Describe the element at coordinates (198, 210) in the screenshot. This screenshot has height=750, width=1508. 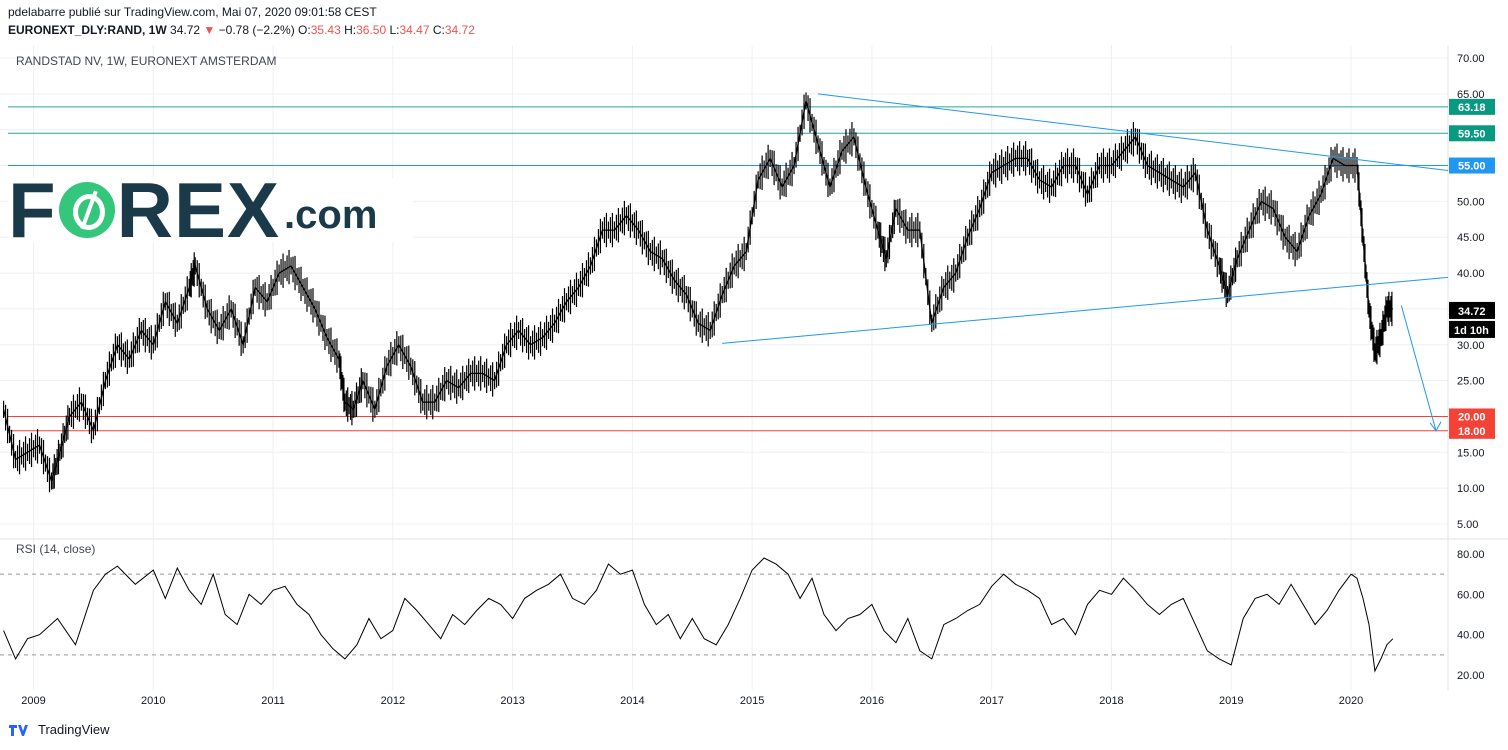
I see `logo-letters-rex: REX` at that location.